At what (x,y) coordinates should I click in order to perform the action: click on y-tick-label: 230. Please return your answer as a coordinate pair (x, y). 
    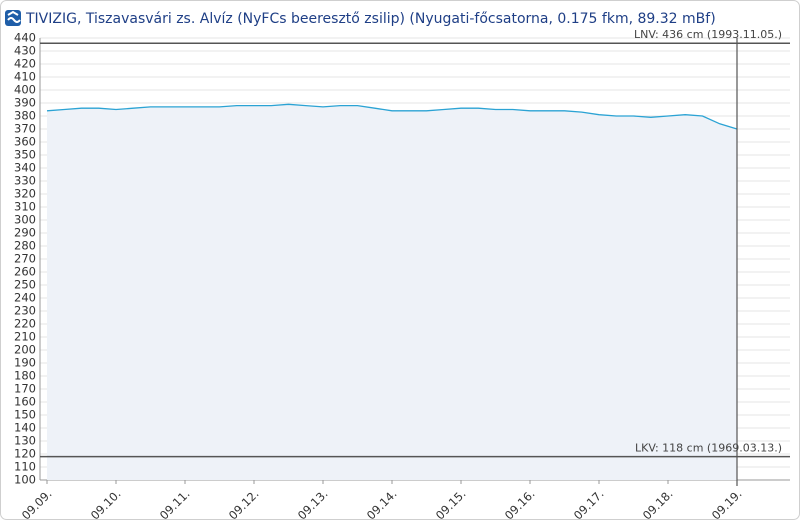
    Looking at the image, I should click on (25, 311).